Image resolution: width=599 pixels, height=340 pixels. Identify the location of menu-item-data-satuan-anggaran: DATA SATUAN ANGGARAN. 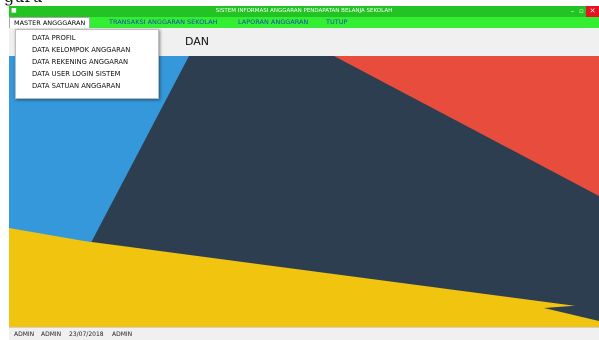
(76, 86).